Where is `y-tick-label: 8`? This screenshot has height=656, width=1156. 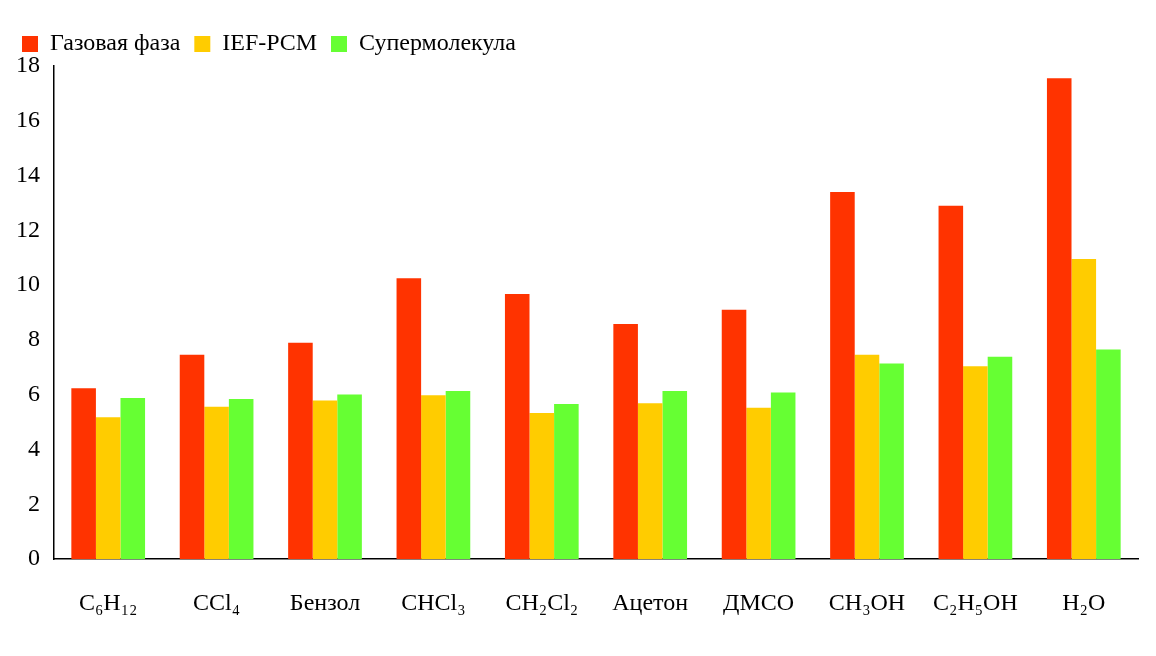 y-tick-label: 8 is located at coordinates (34, 338).